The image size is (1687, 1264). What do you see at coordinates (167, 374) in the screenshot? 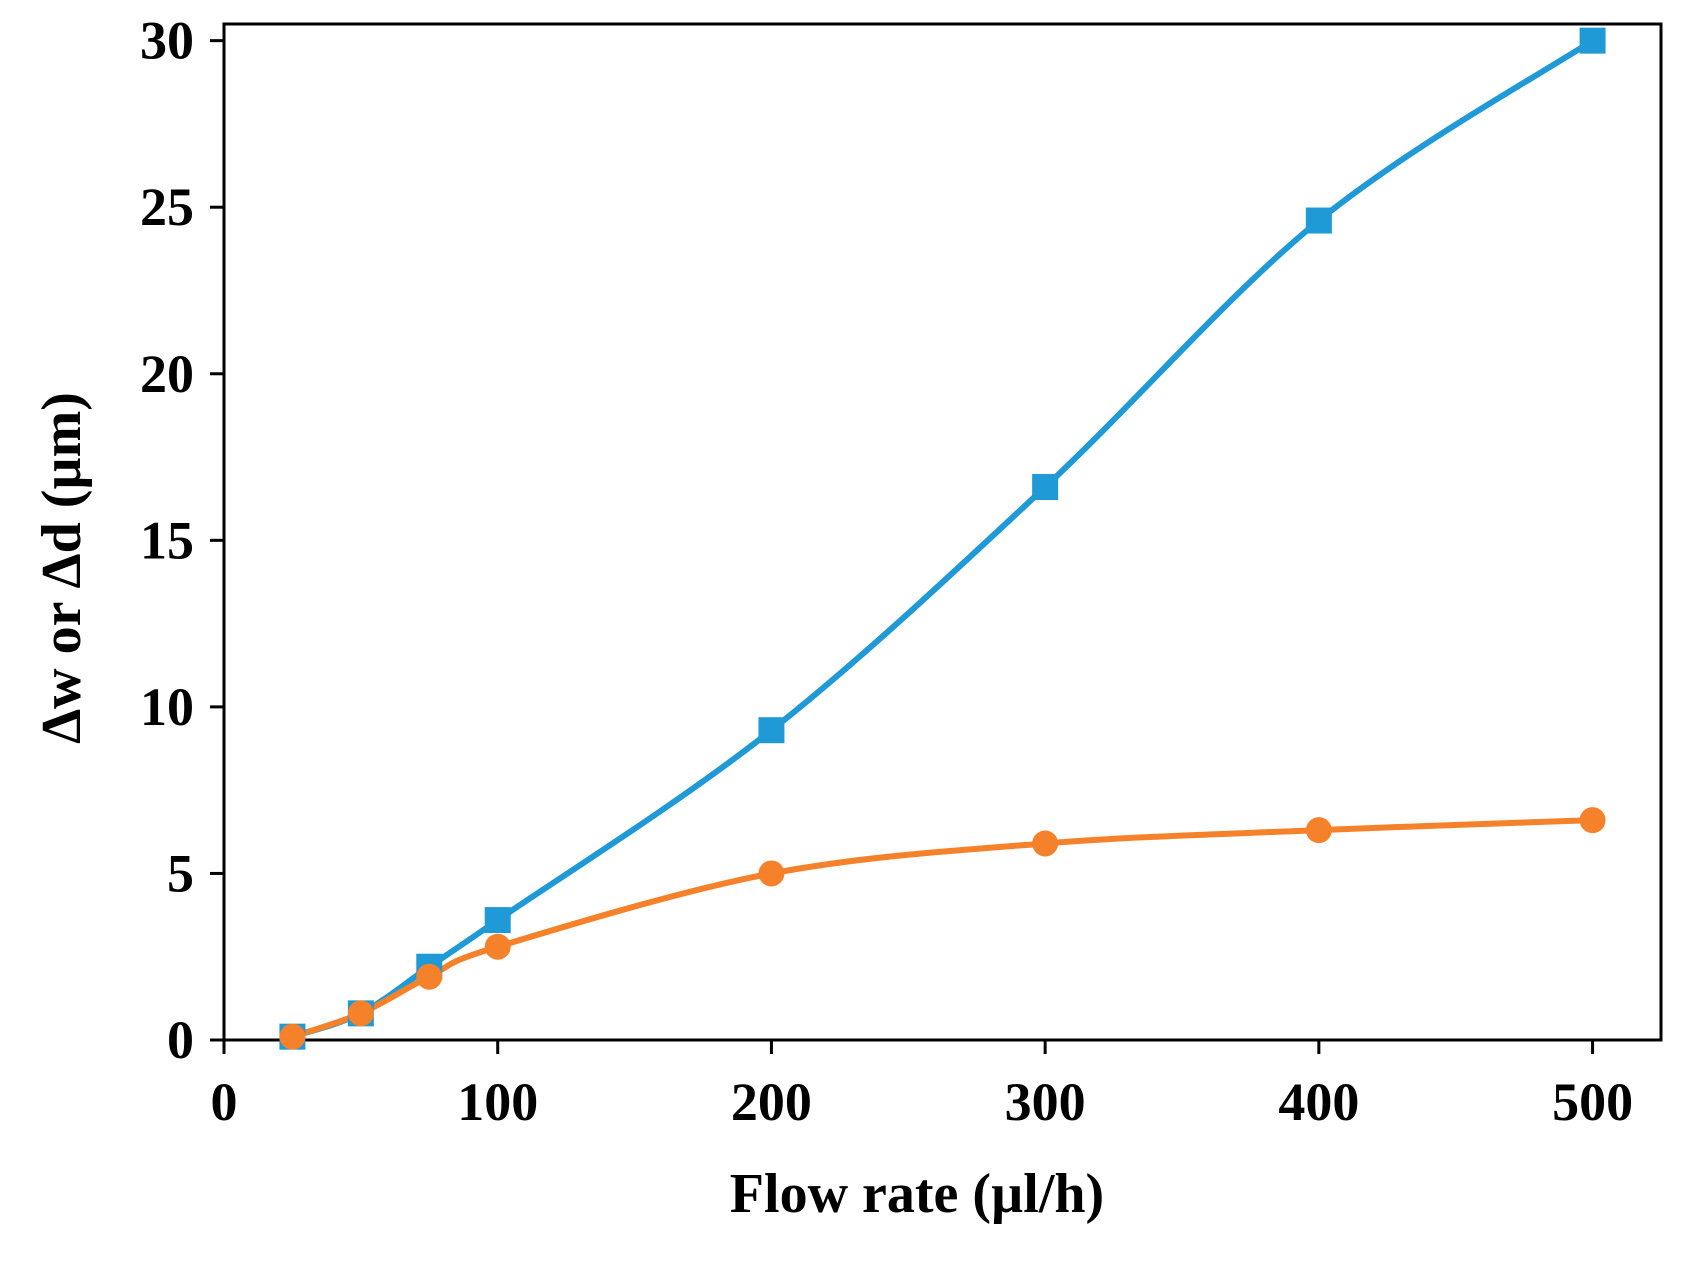
I see `y-tick-label: 20` at bounding box center [167, 374].